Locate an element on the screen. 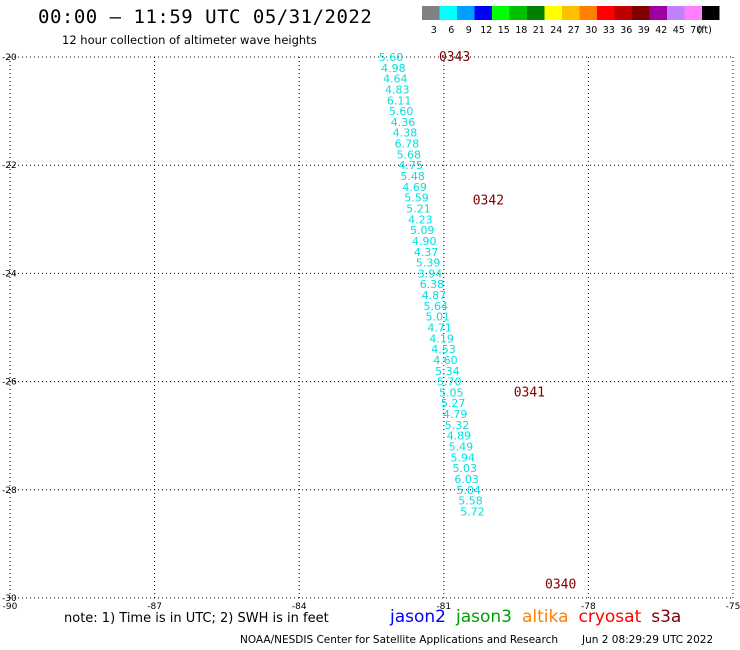  swh-value-label: 5.05 is located at coordinates (451, 392).